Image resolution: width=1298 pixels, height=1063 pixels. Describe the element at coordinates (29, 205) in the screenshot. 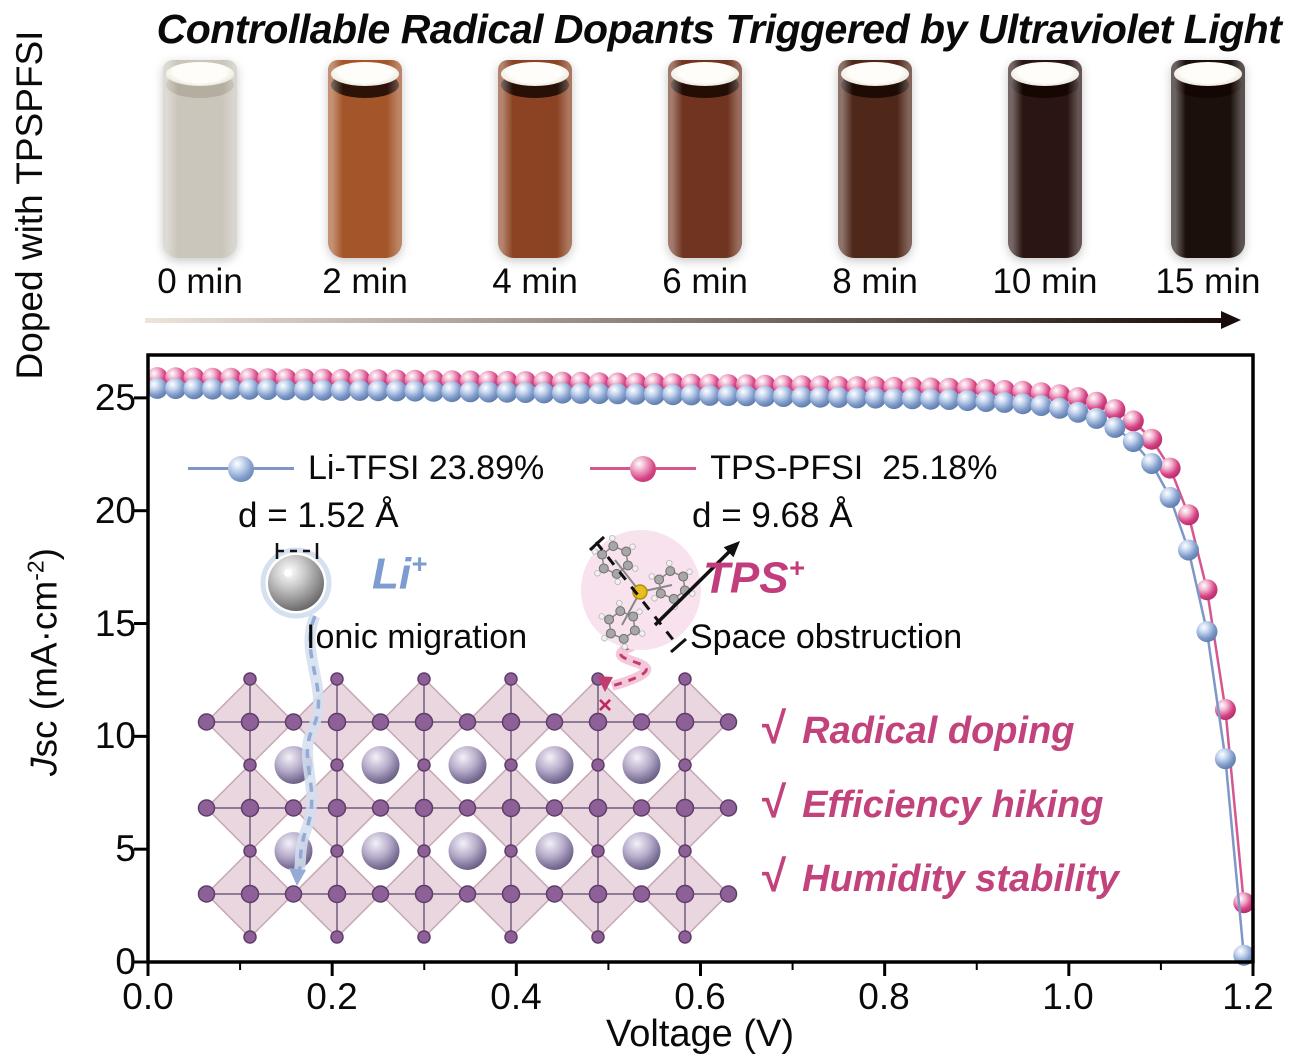

I see `side-label: Doped with TPSPFSI` at that location.